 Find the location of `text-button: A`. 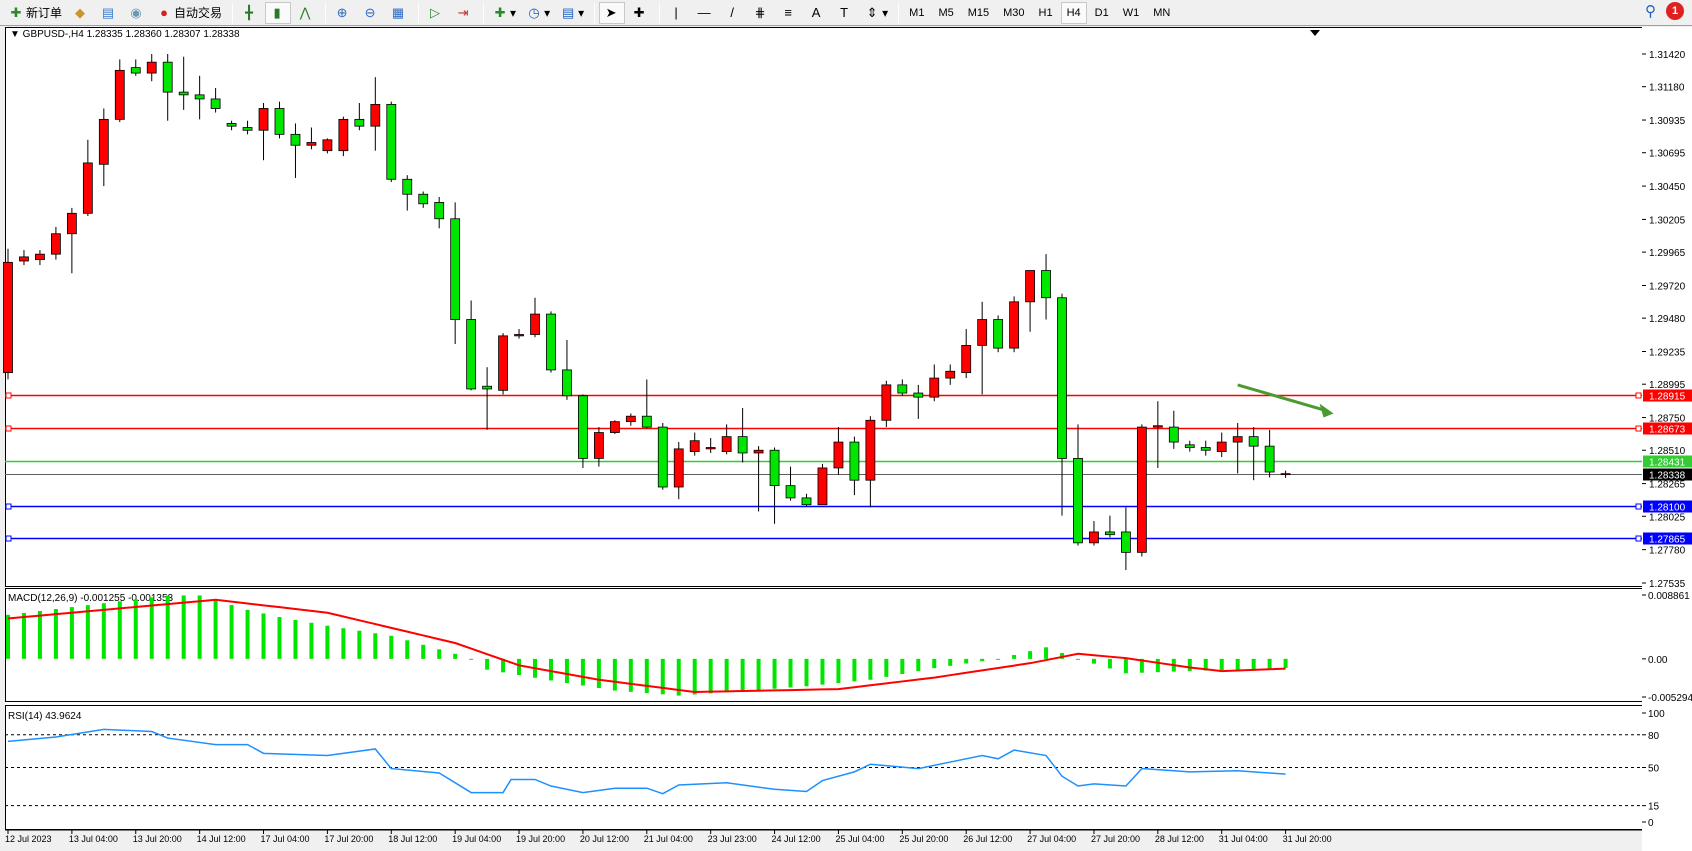

text-button: A is located at coordinates (817, 13).